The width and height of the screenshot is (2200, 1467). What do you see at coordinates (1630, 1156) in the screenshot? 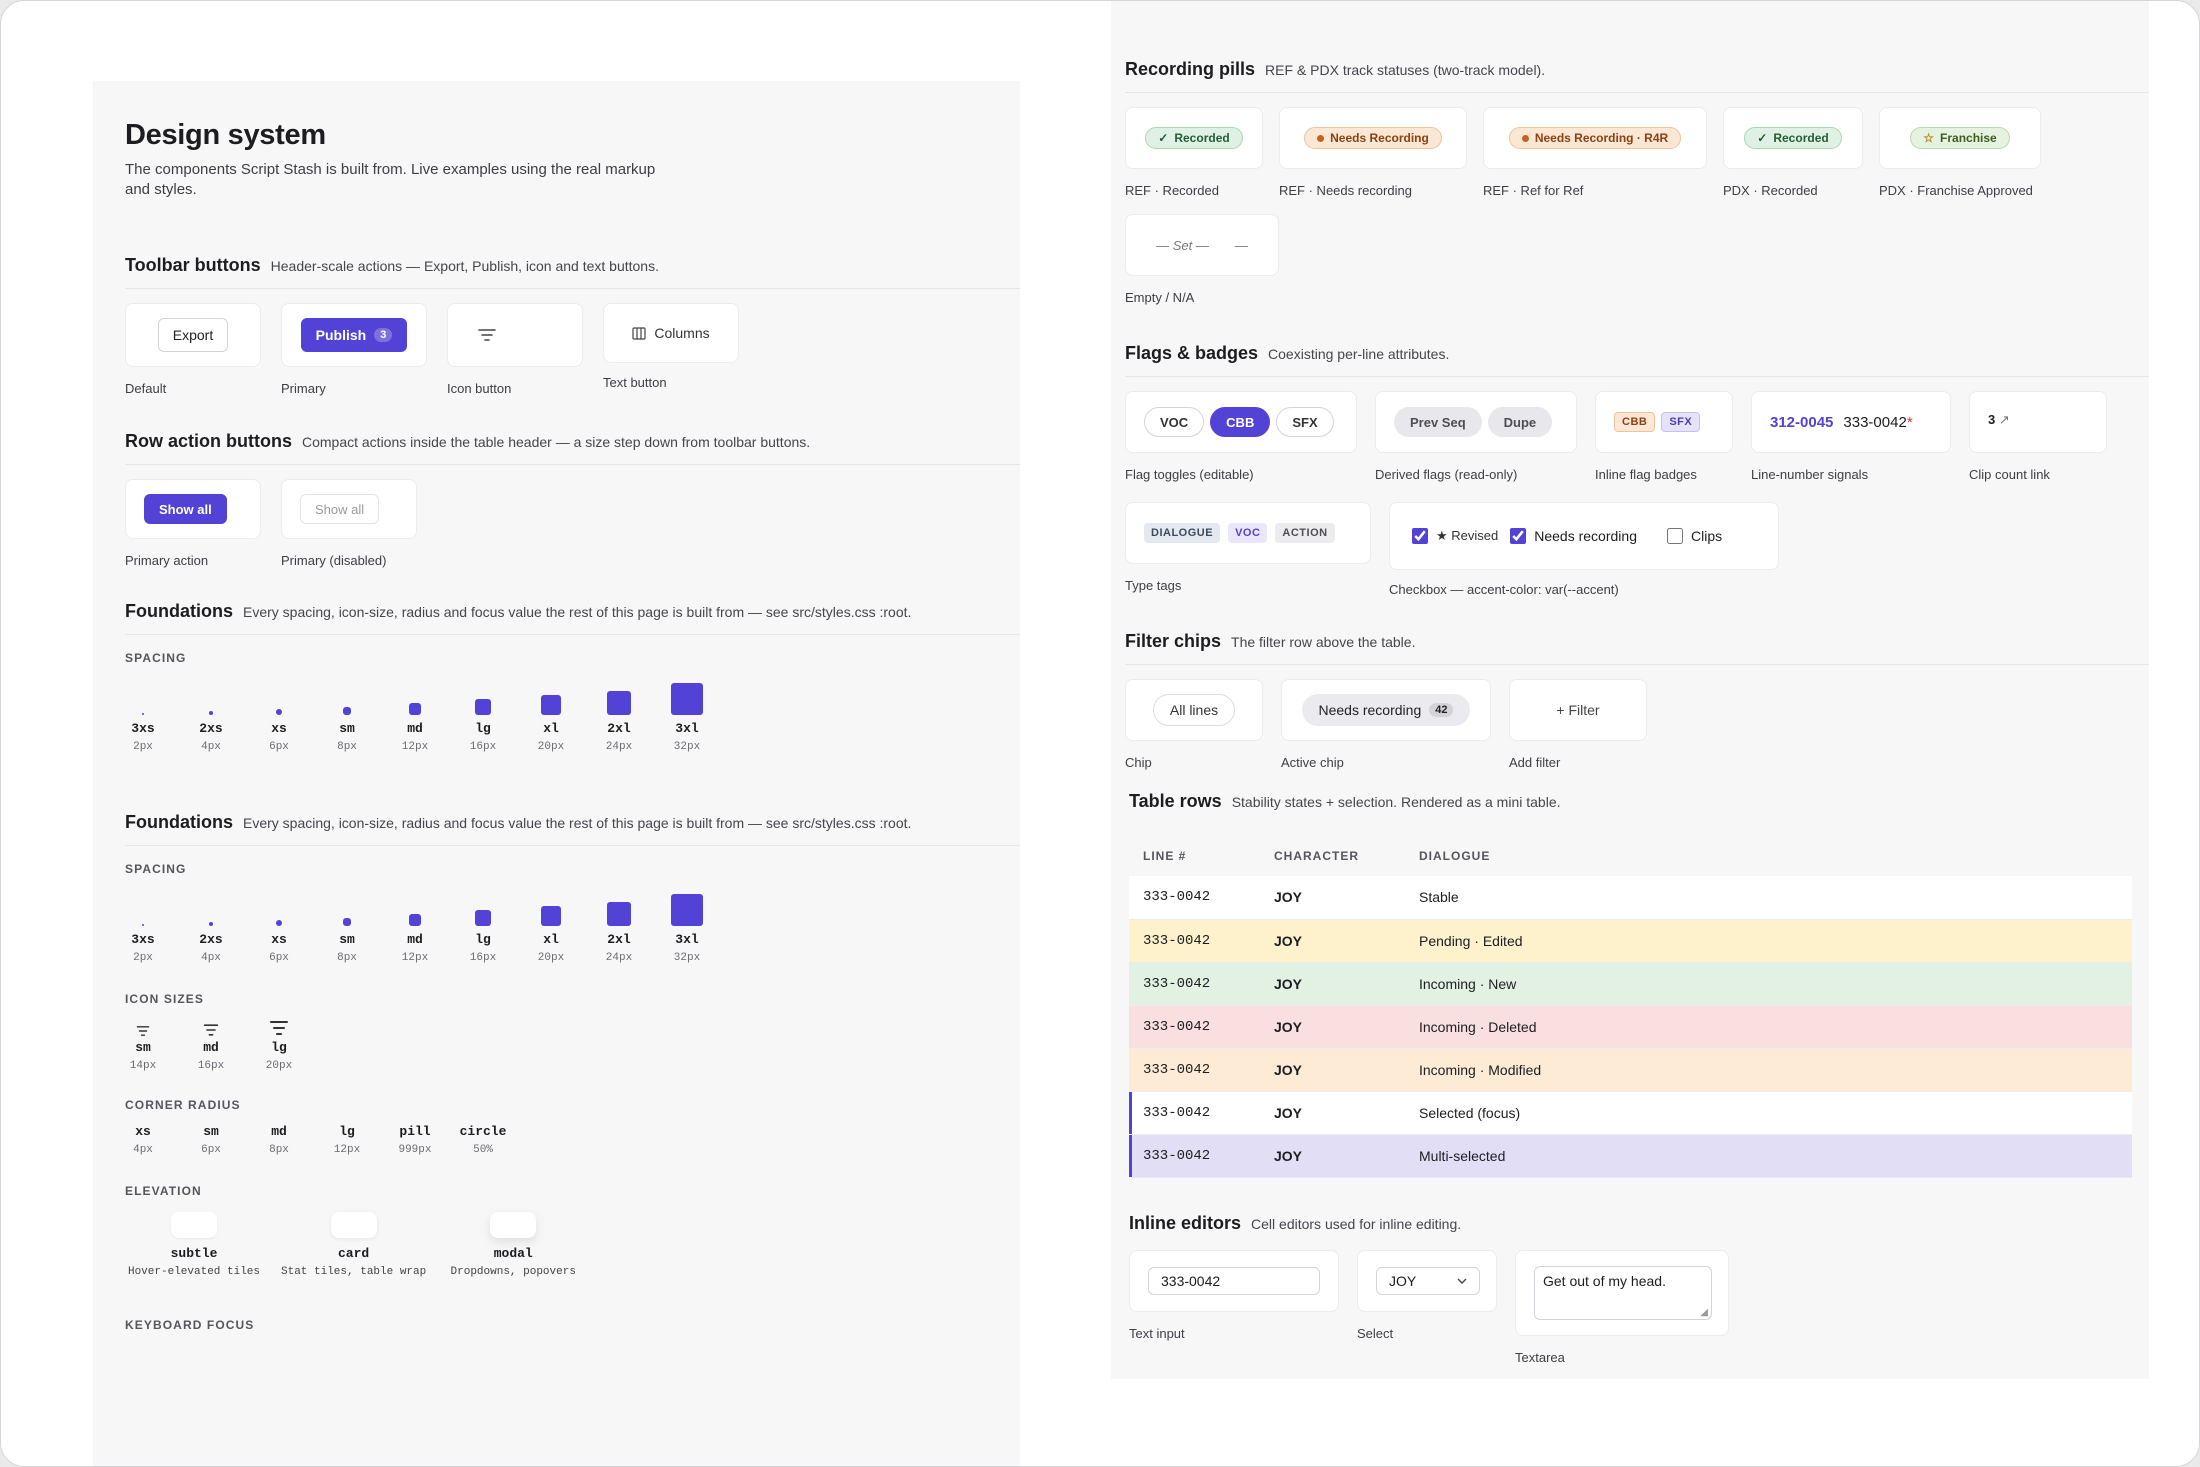
I see `table-row: 333-0042 JOY Multi-selected` at bounding box center [1630, 1156].